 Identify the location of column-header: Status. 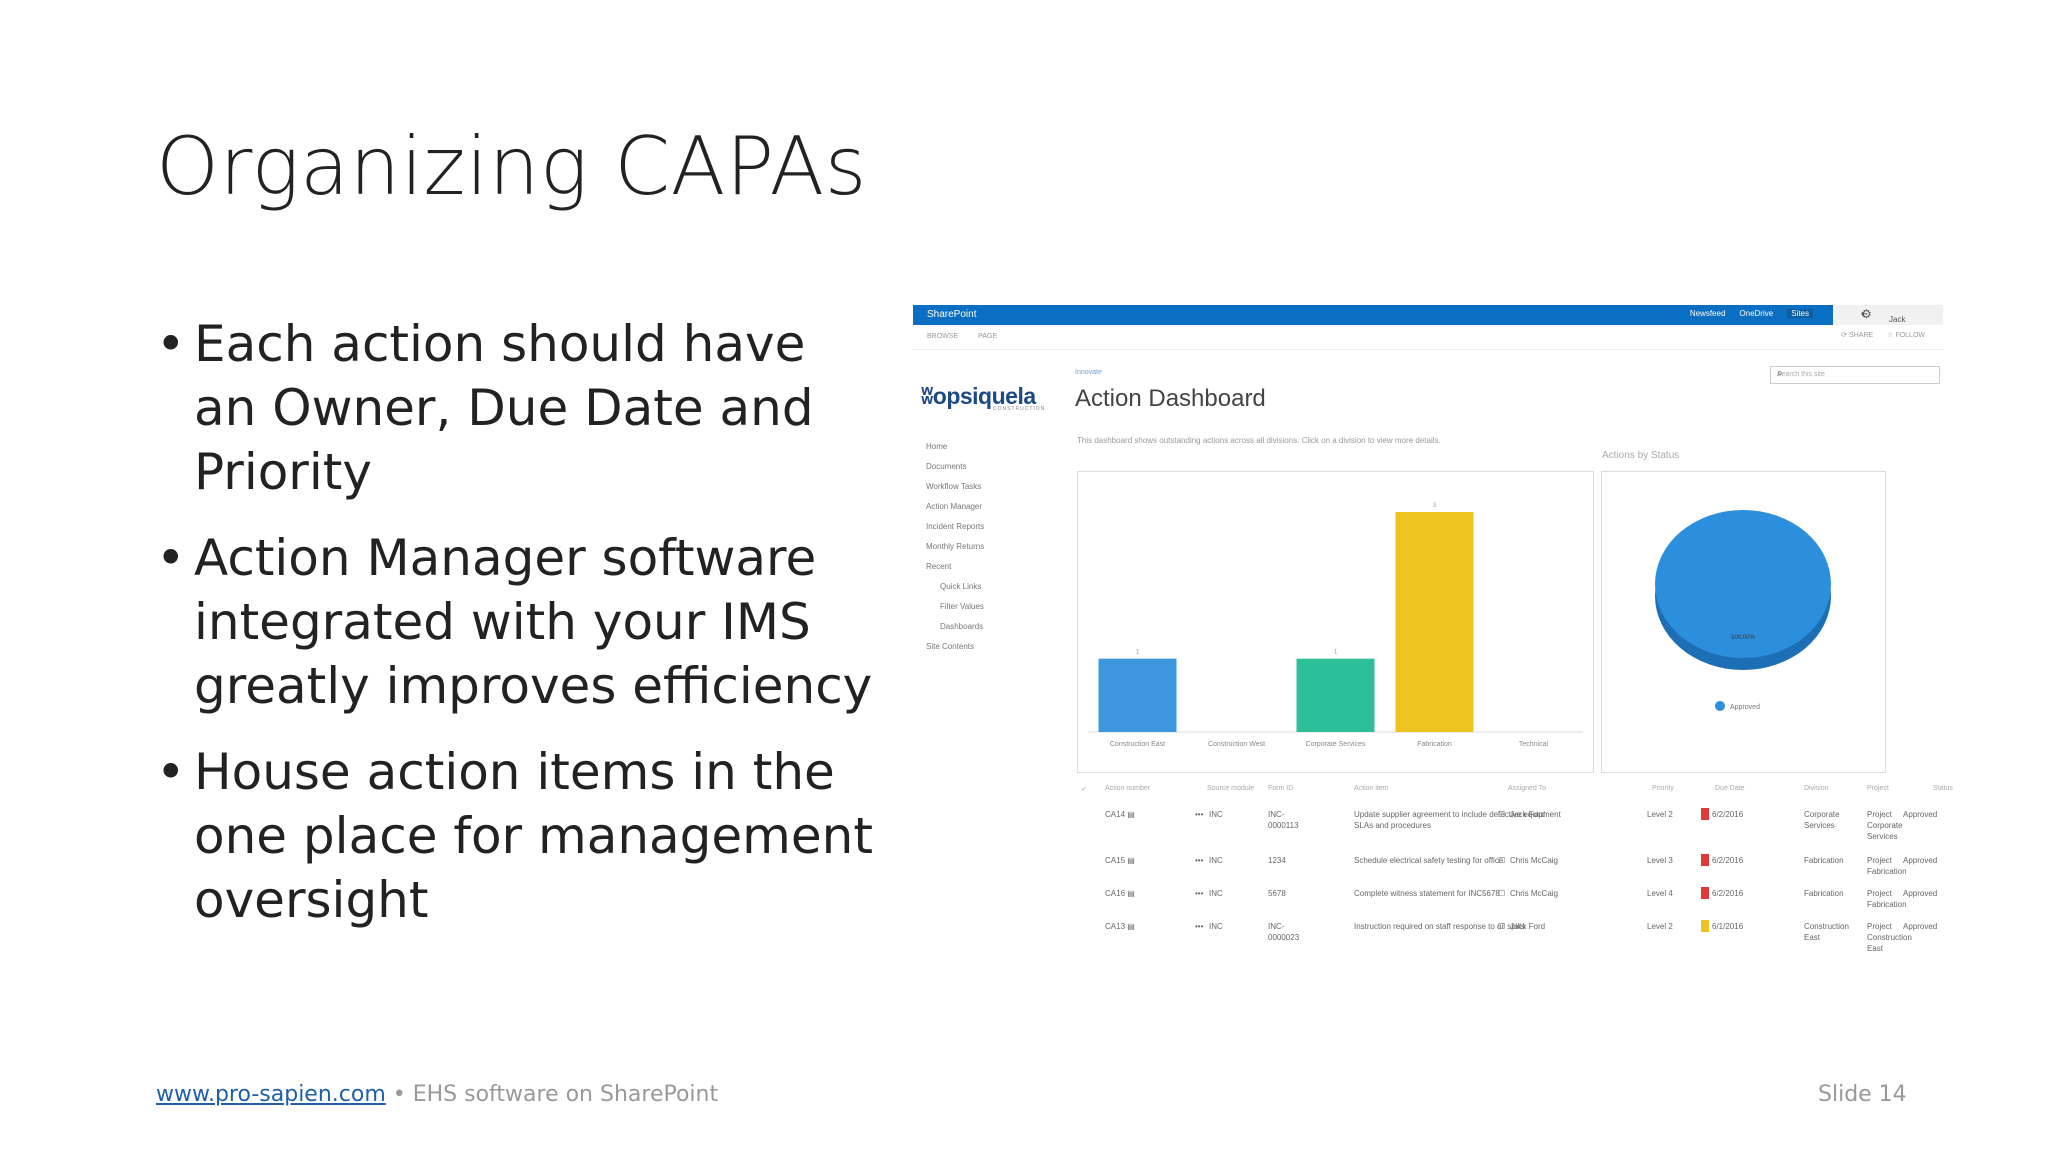
(1943, 788).